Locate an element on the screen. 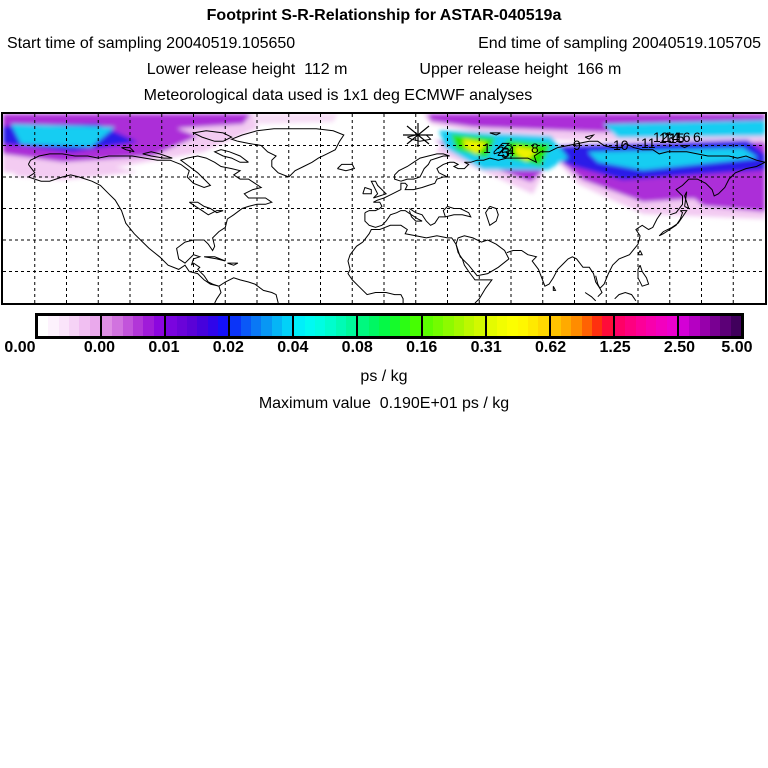 The height and width of the screenshot is (768, 768). lower-release-height-text: Lower release height 112 m is located at coordinates (247, 69).